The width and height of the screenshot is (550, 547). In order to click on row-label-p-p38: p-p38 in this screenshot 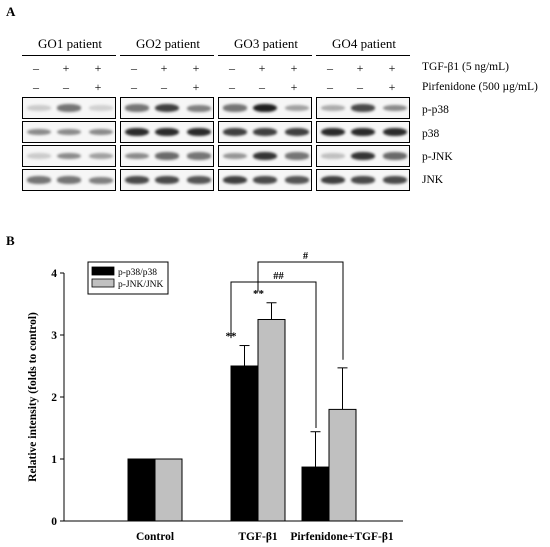, I will do `click(435, 110)`.